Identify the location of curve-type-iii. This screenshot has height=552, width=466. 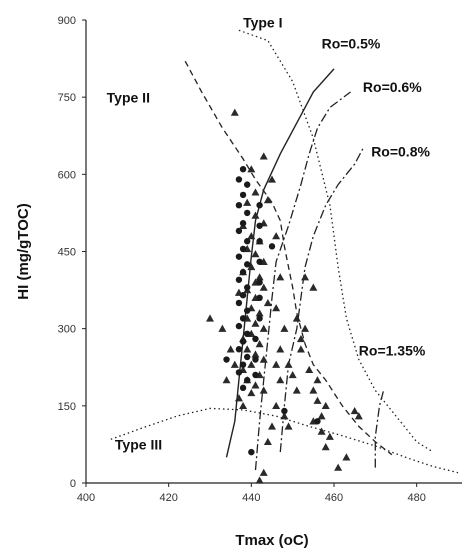
(284, 440).